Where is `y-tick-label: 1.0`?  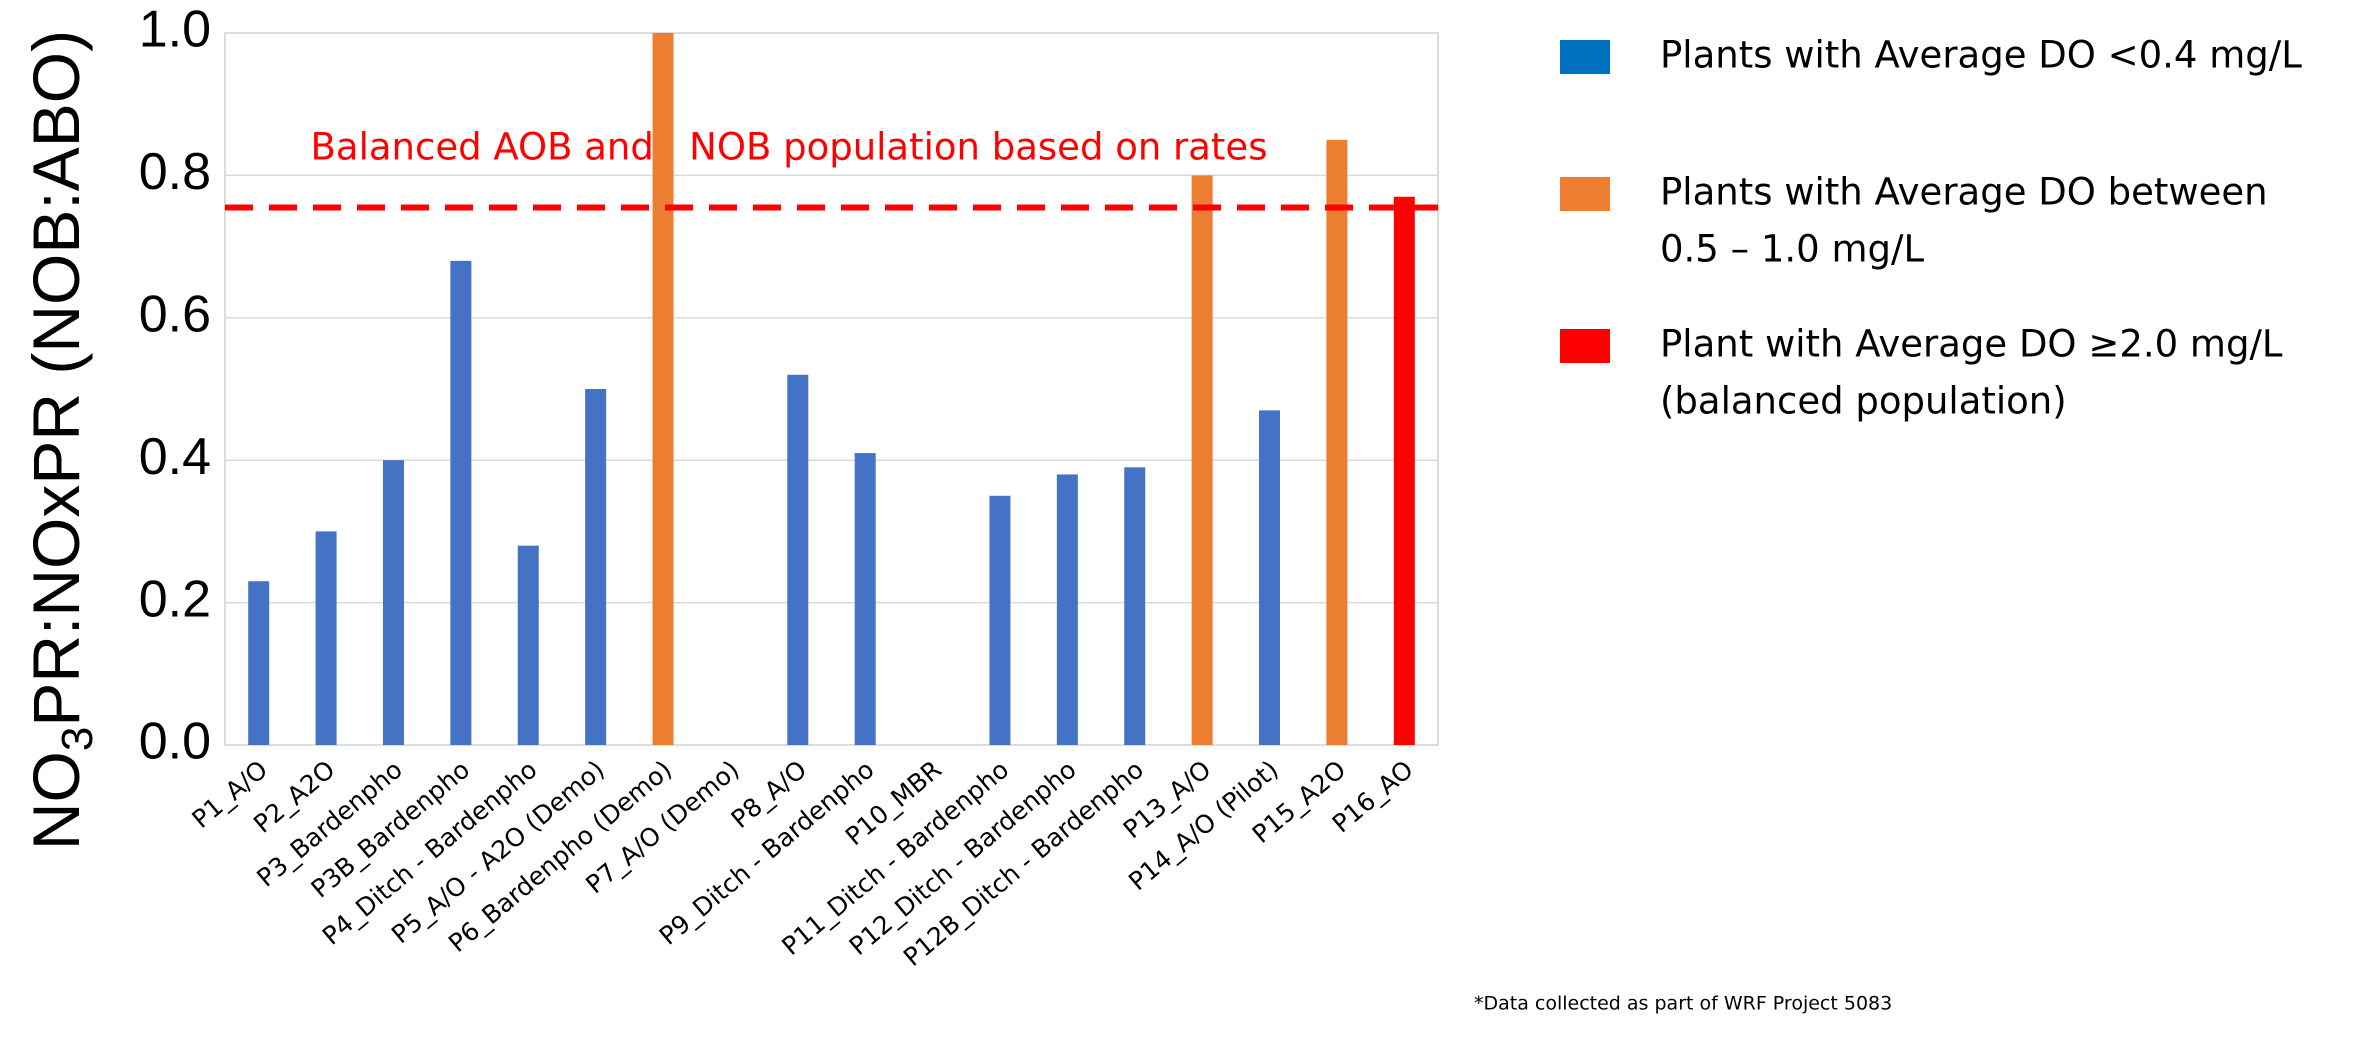 y-tick-label: 1.0 is located at coordinates (175, 30).